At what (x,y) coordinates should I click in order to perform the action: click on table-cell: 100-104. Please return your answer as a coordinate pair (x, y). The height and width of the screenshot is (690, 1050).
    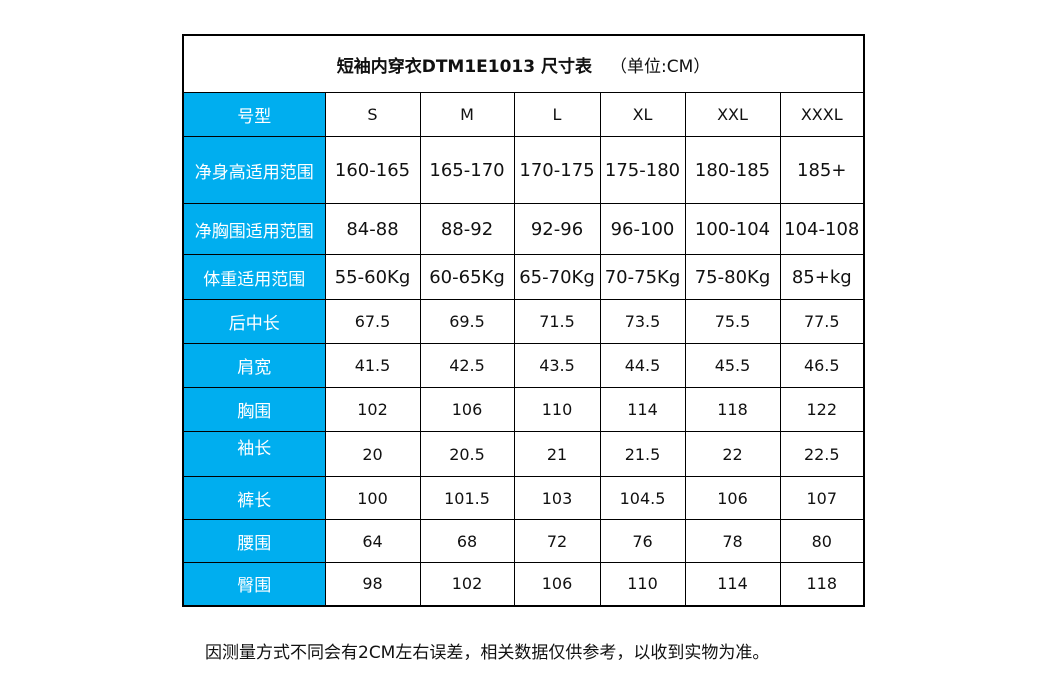
    Looking at the image, I should click on (732, 229).